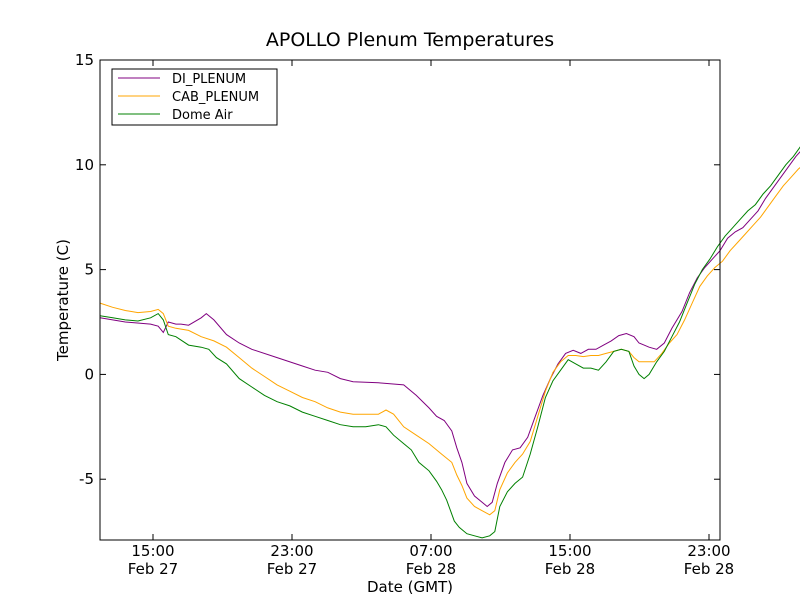 Image resolution: width=800 pixels, height=600 pixels. Describe the element at coordinates (209, 79) in the screenshot. I see `legend-label: DI_PLENUM` at that location.